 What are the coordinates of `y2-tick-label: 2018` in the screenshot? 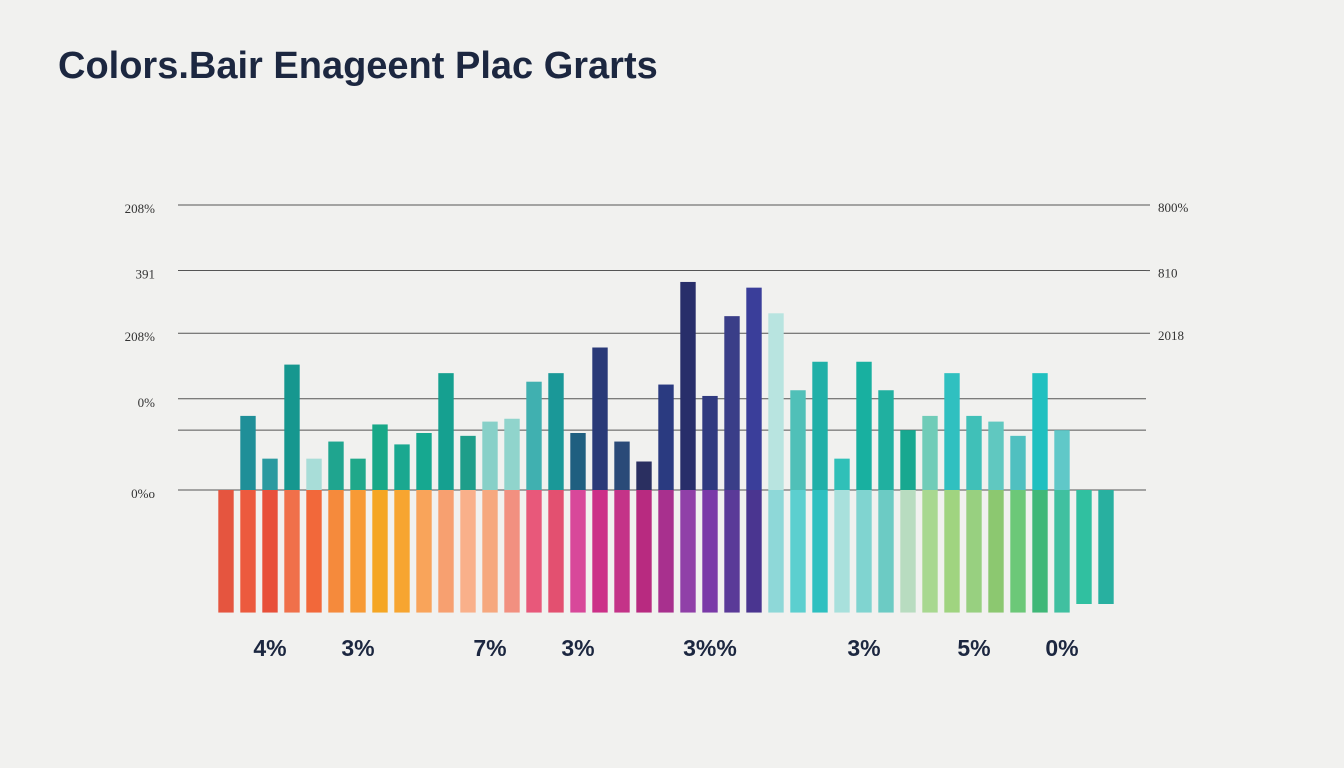 It's located at (1171, 335).